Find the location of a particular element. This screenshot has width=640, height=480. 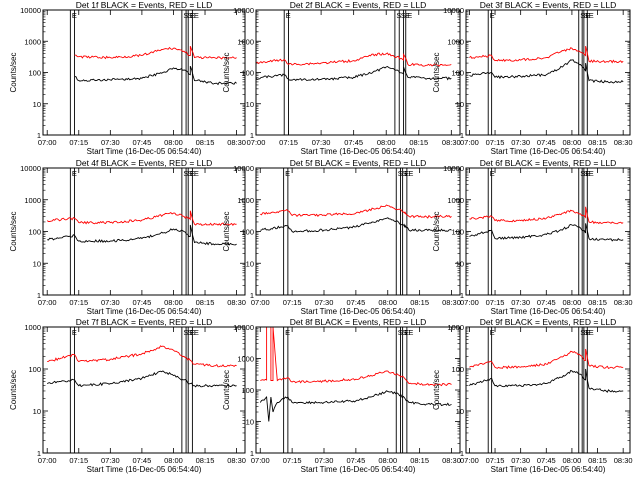

panel-title: Det 3f BLACK = Events, RED = LLD is located at coordinates (548, 5).